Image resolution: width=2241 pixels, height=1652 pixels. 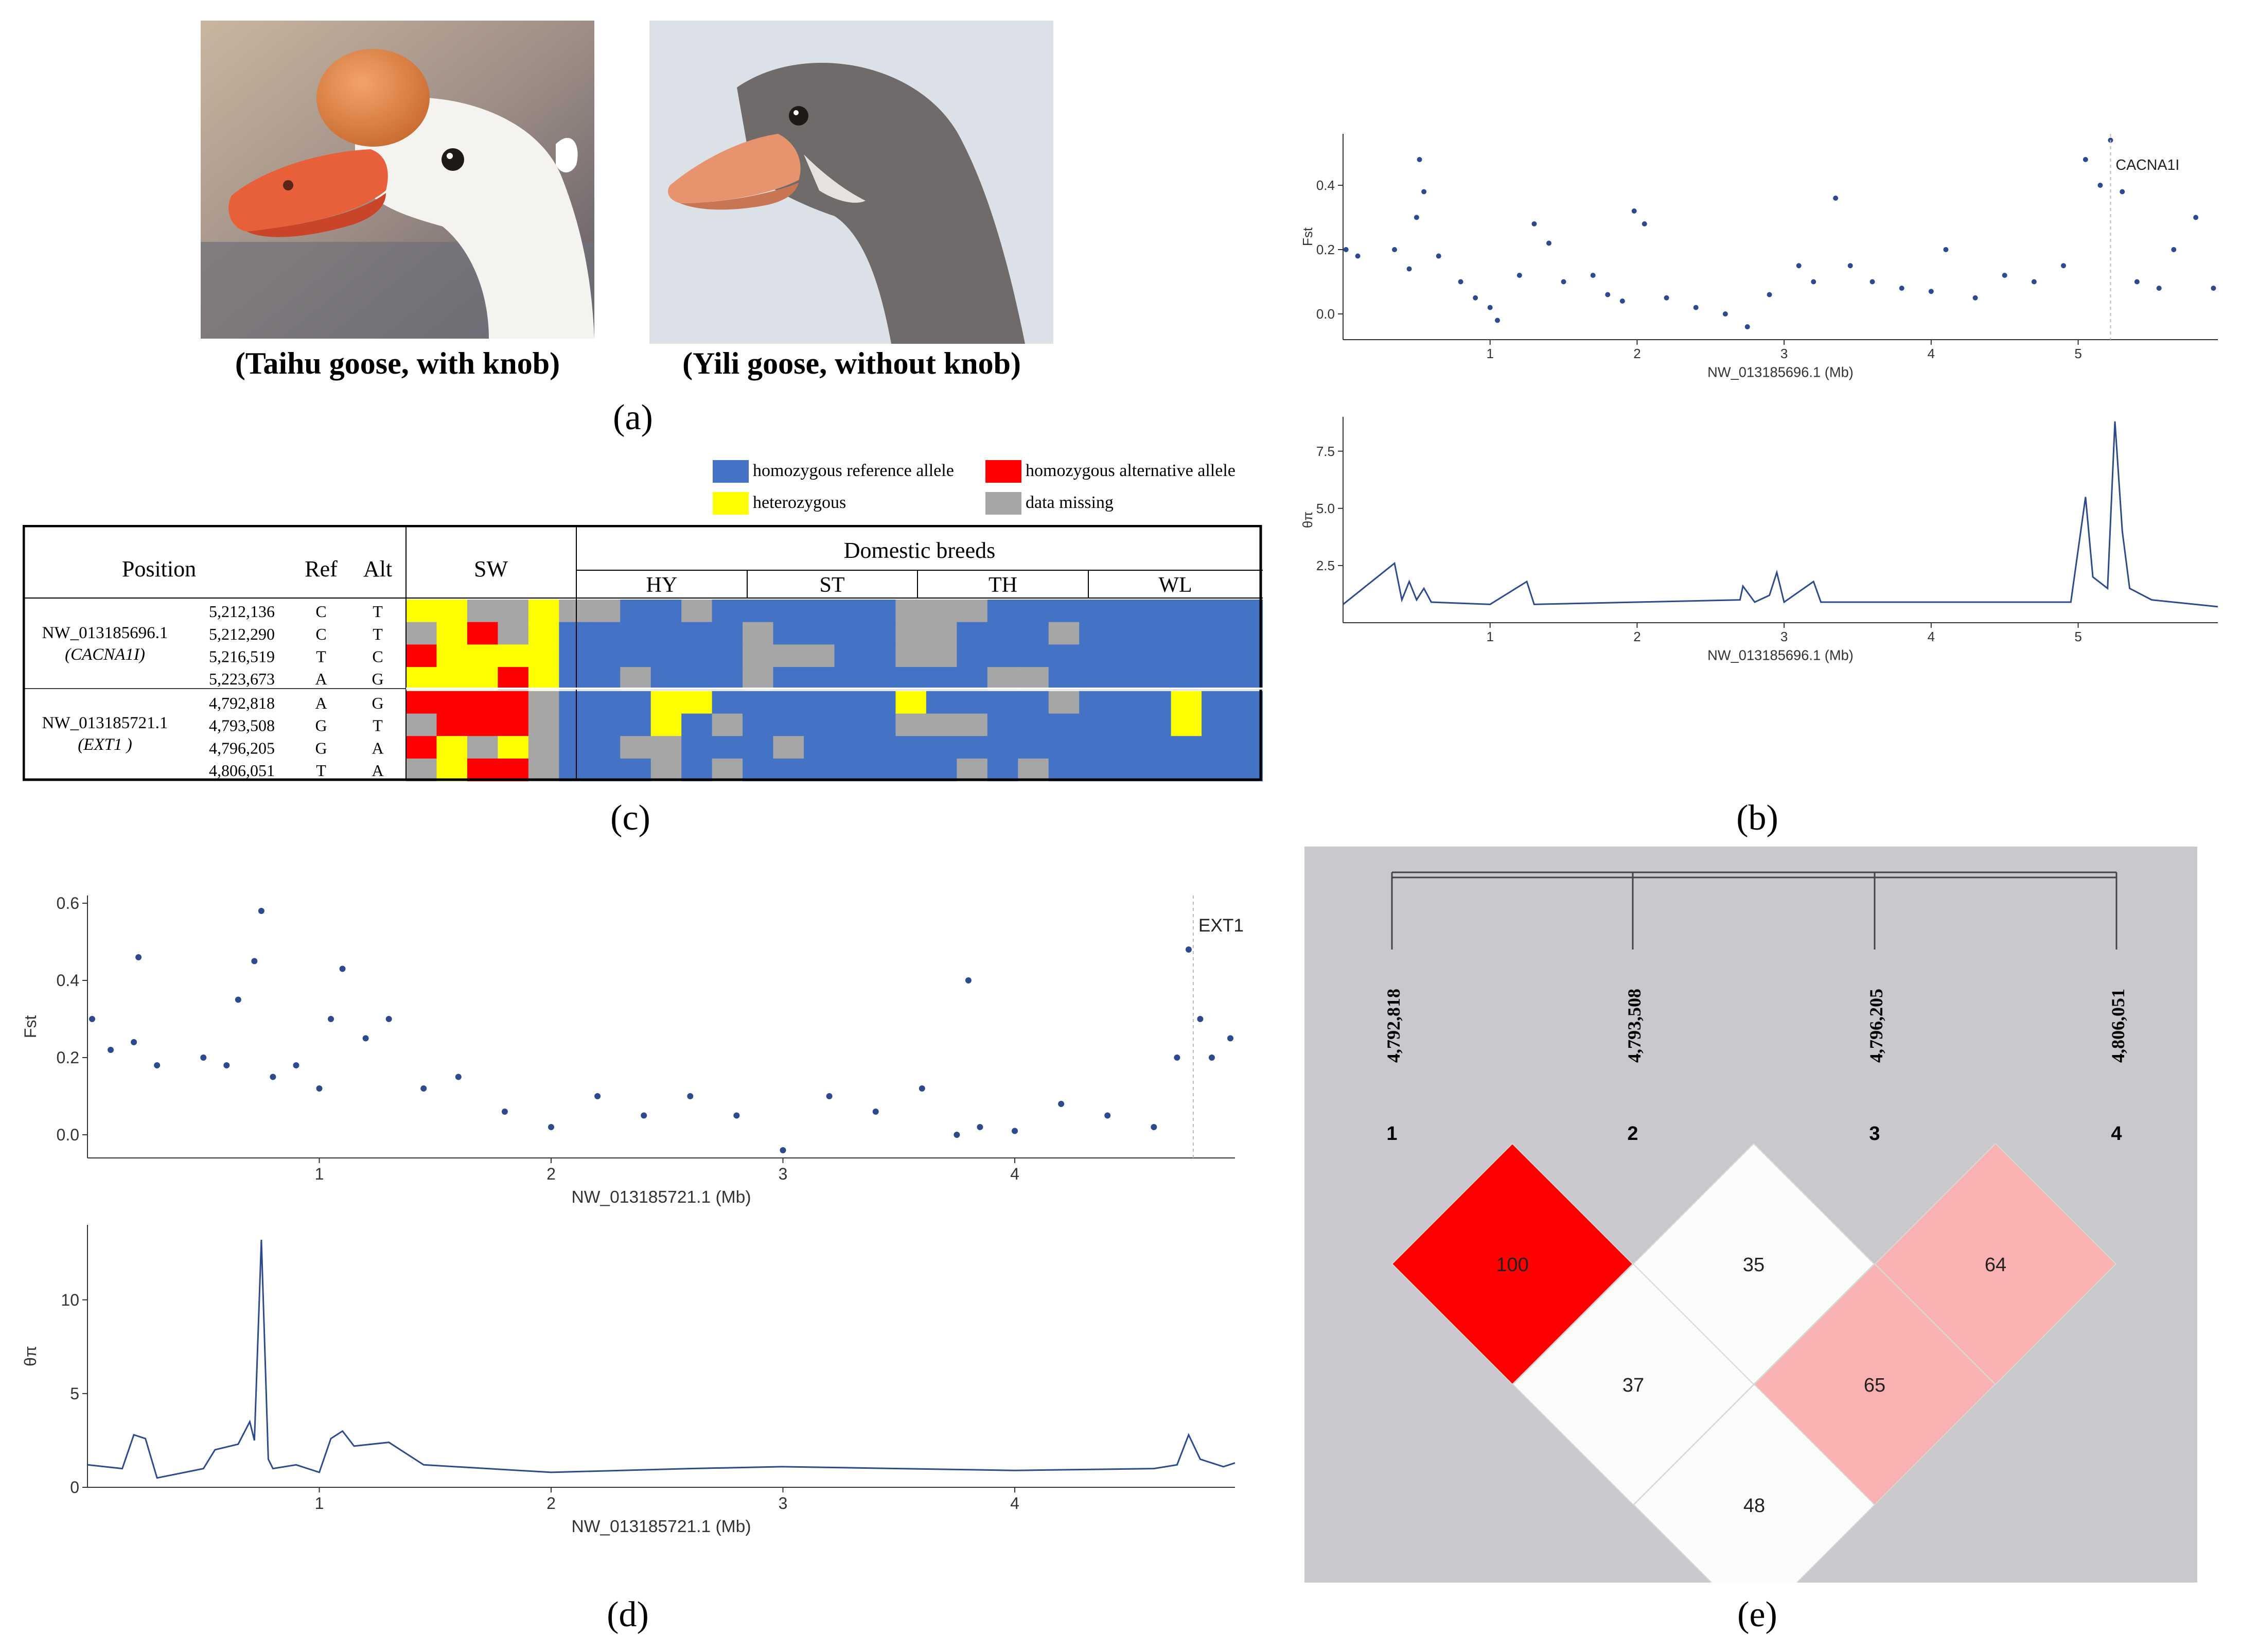 What do you see at coordinates (1874, 1385) in the screenshot?
I see `ld-value: 65` at bounding box center [1874, 1385].